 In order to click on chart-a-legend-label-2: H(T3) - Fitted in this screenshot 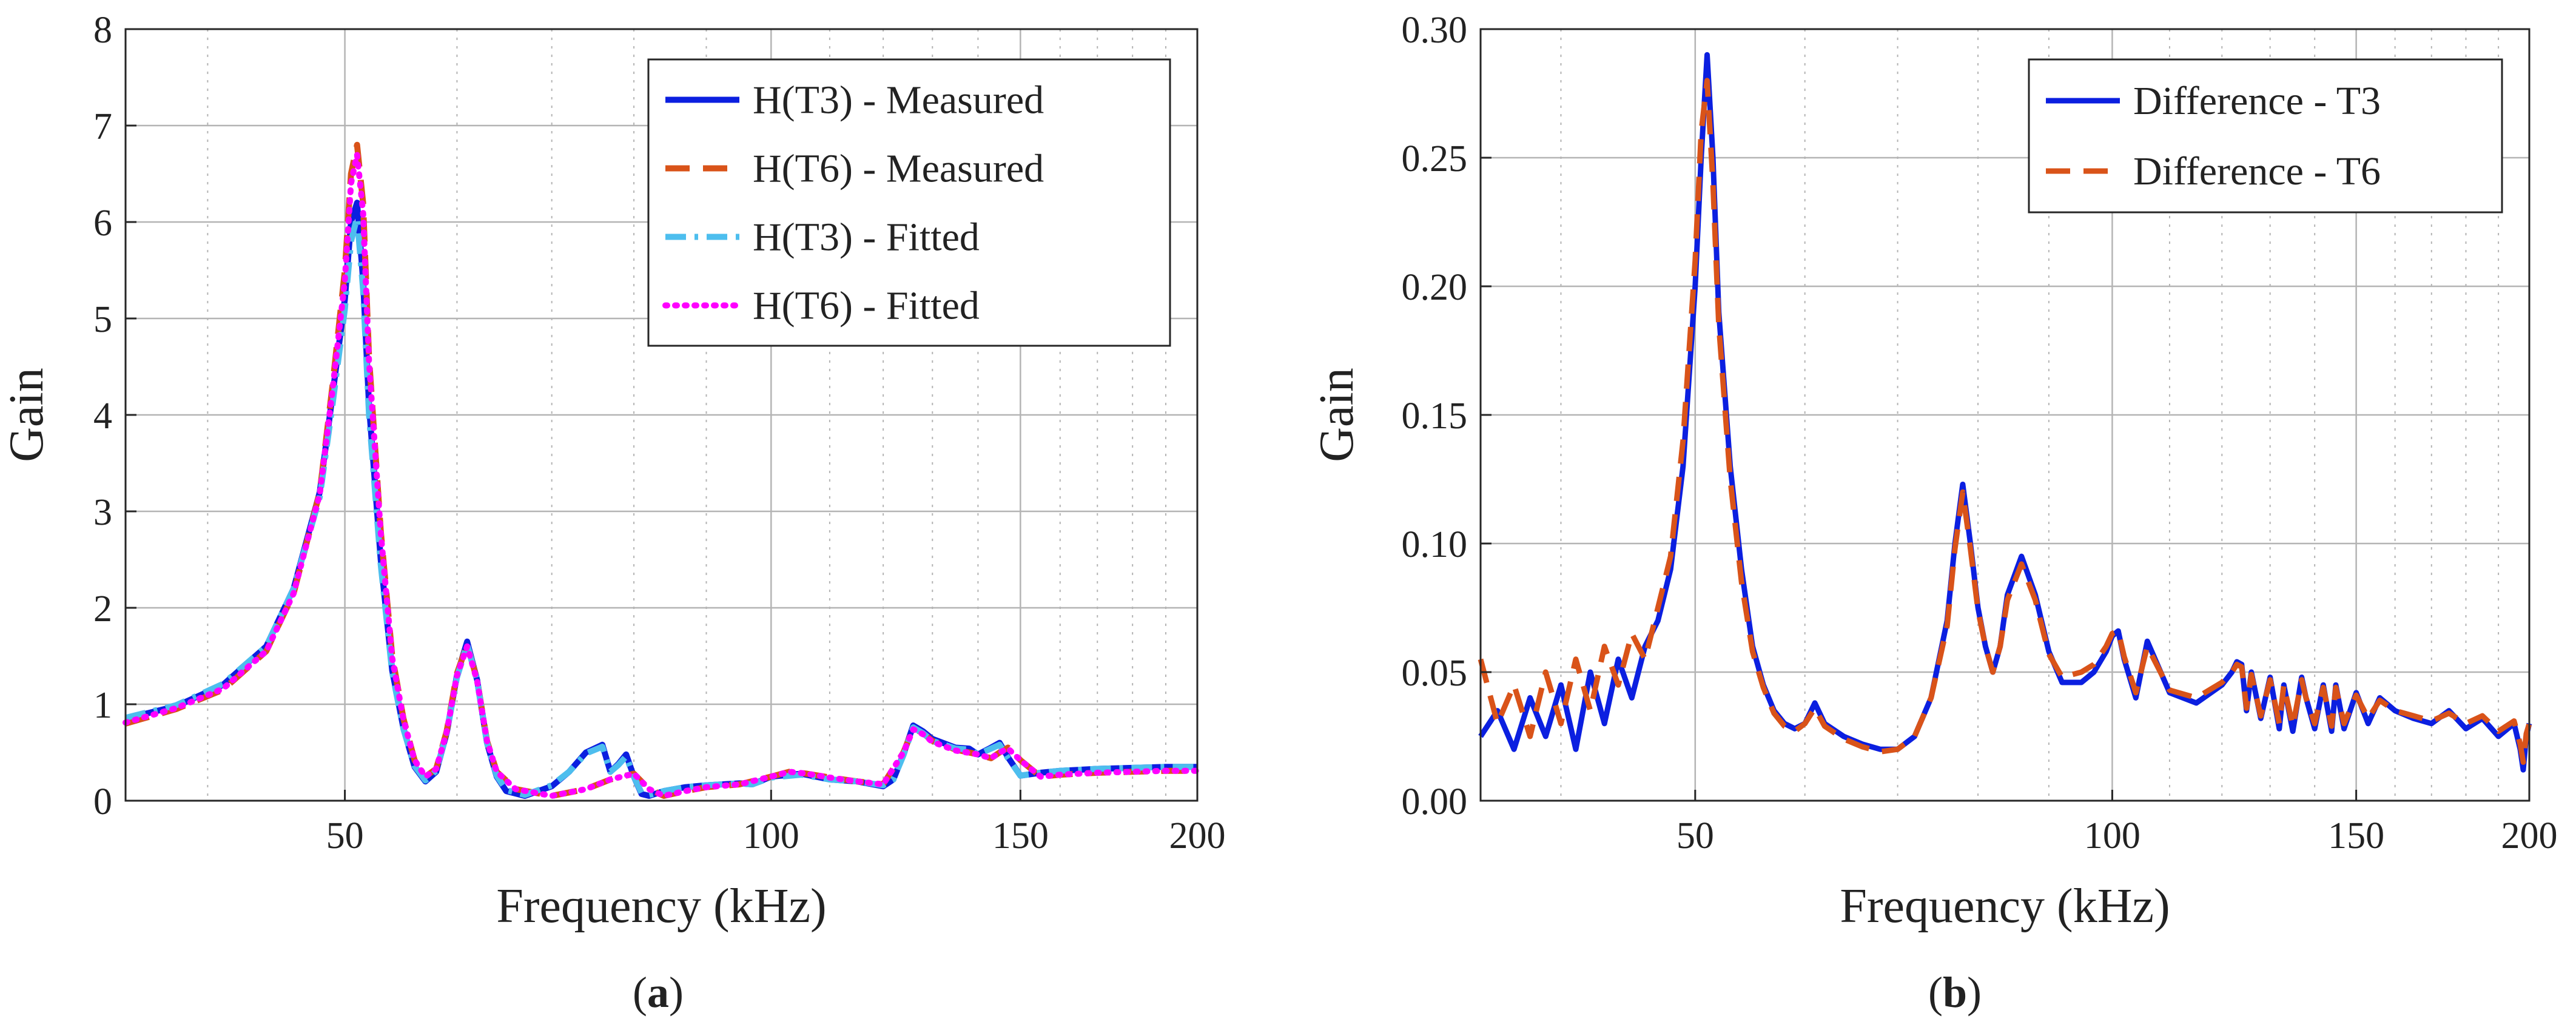, I will do `click(866, 237)`.